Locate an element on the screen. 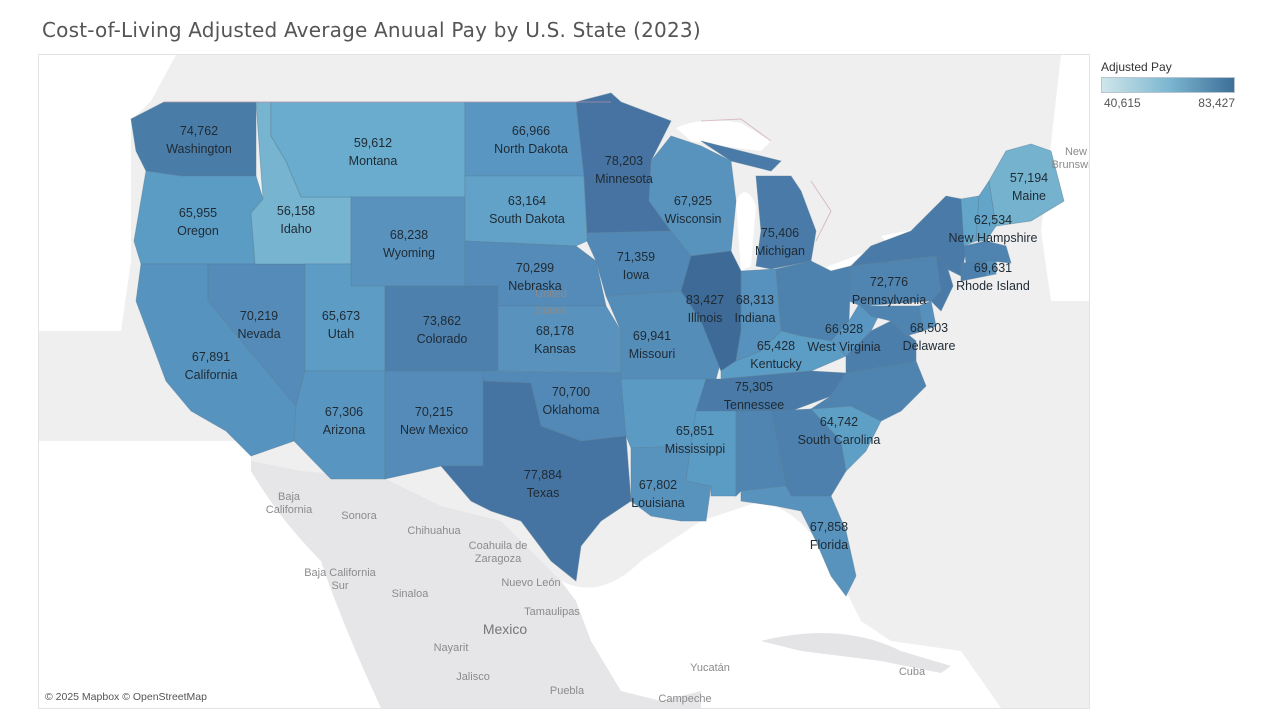 The width and height of the screenshot is (1280, 720). geo-label-bcs-2: Sur is located at coordinates (339, 586).